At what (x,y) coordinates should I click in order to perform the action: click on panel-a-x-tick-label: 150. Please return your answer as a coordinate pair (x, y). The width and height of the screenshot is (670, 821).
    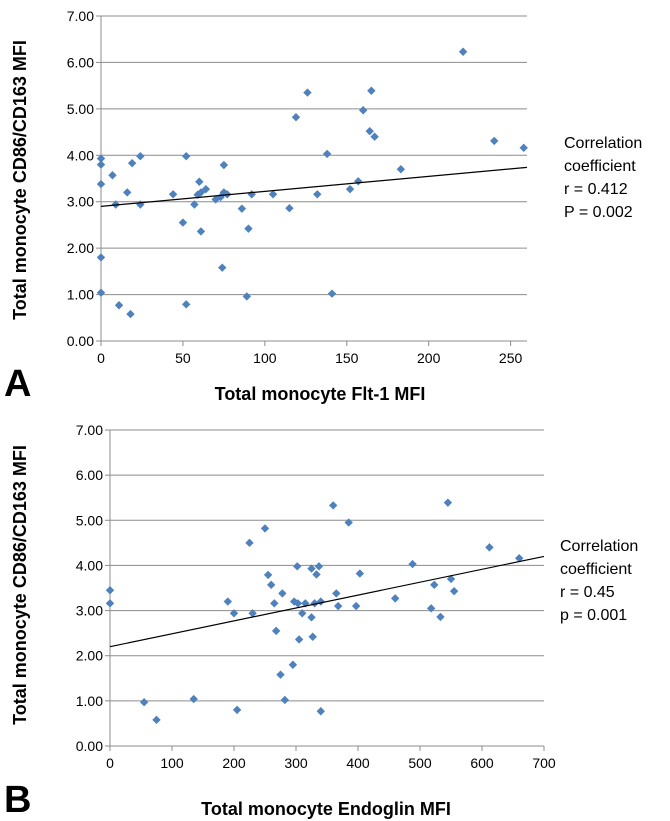
    Looking at the image, I should click on (347, 358).